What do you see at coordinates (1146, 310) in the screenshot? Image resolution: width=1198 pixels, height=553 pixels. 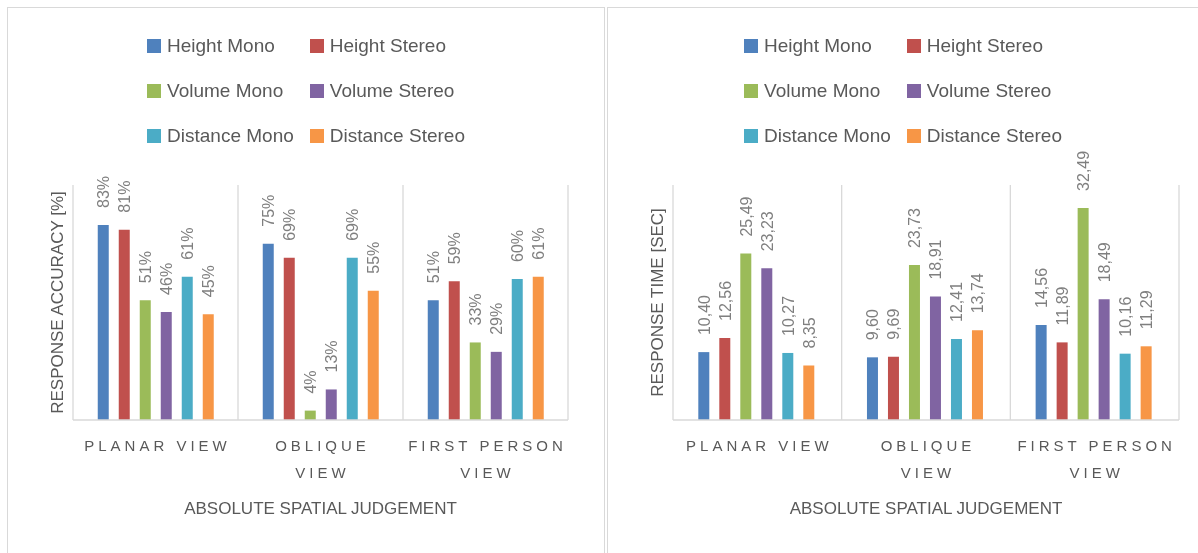 I see `data-label: 11,29` at bounding box center [1146, 310].